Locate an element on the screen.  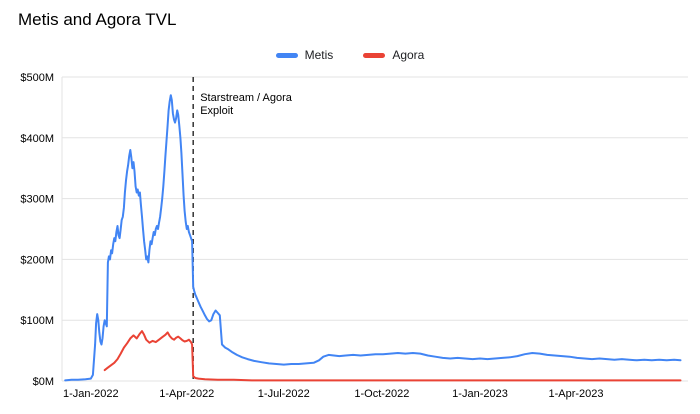
agora-legend-label: Agora is located at coordinates (408, 55).